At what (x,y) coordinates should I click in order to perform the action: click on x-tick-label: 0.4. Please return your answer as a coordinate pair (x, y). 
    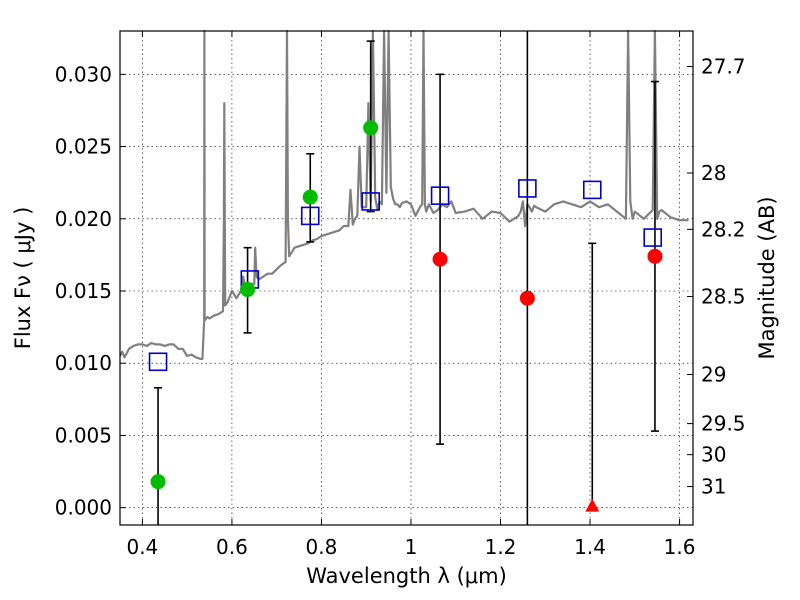
    Looking at the image, I should click on (142, 547).